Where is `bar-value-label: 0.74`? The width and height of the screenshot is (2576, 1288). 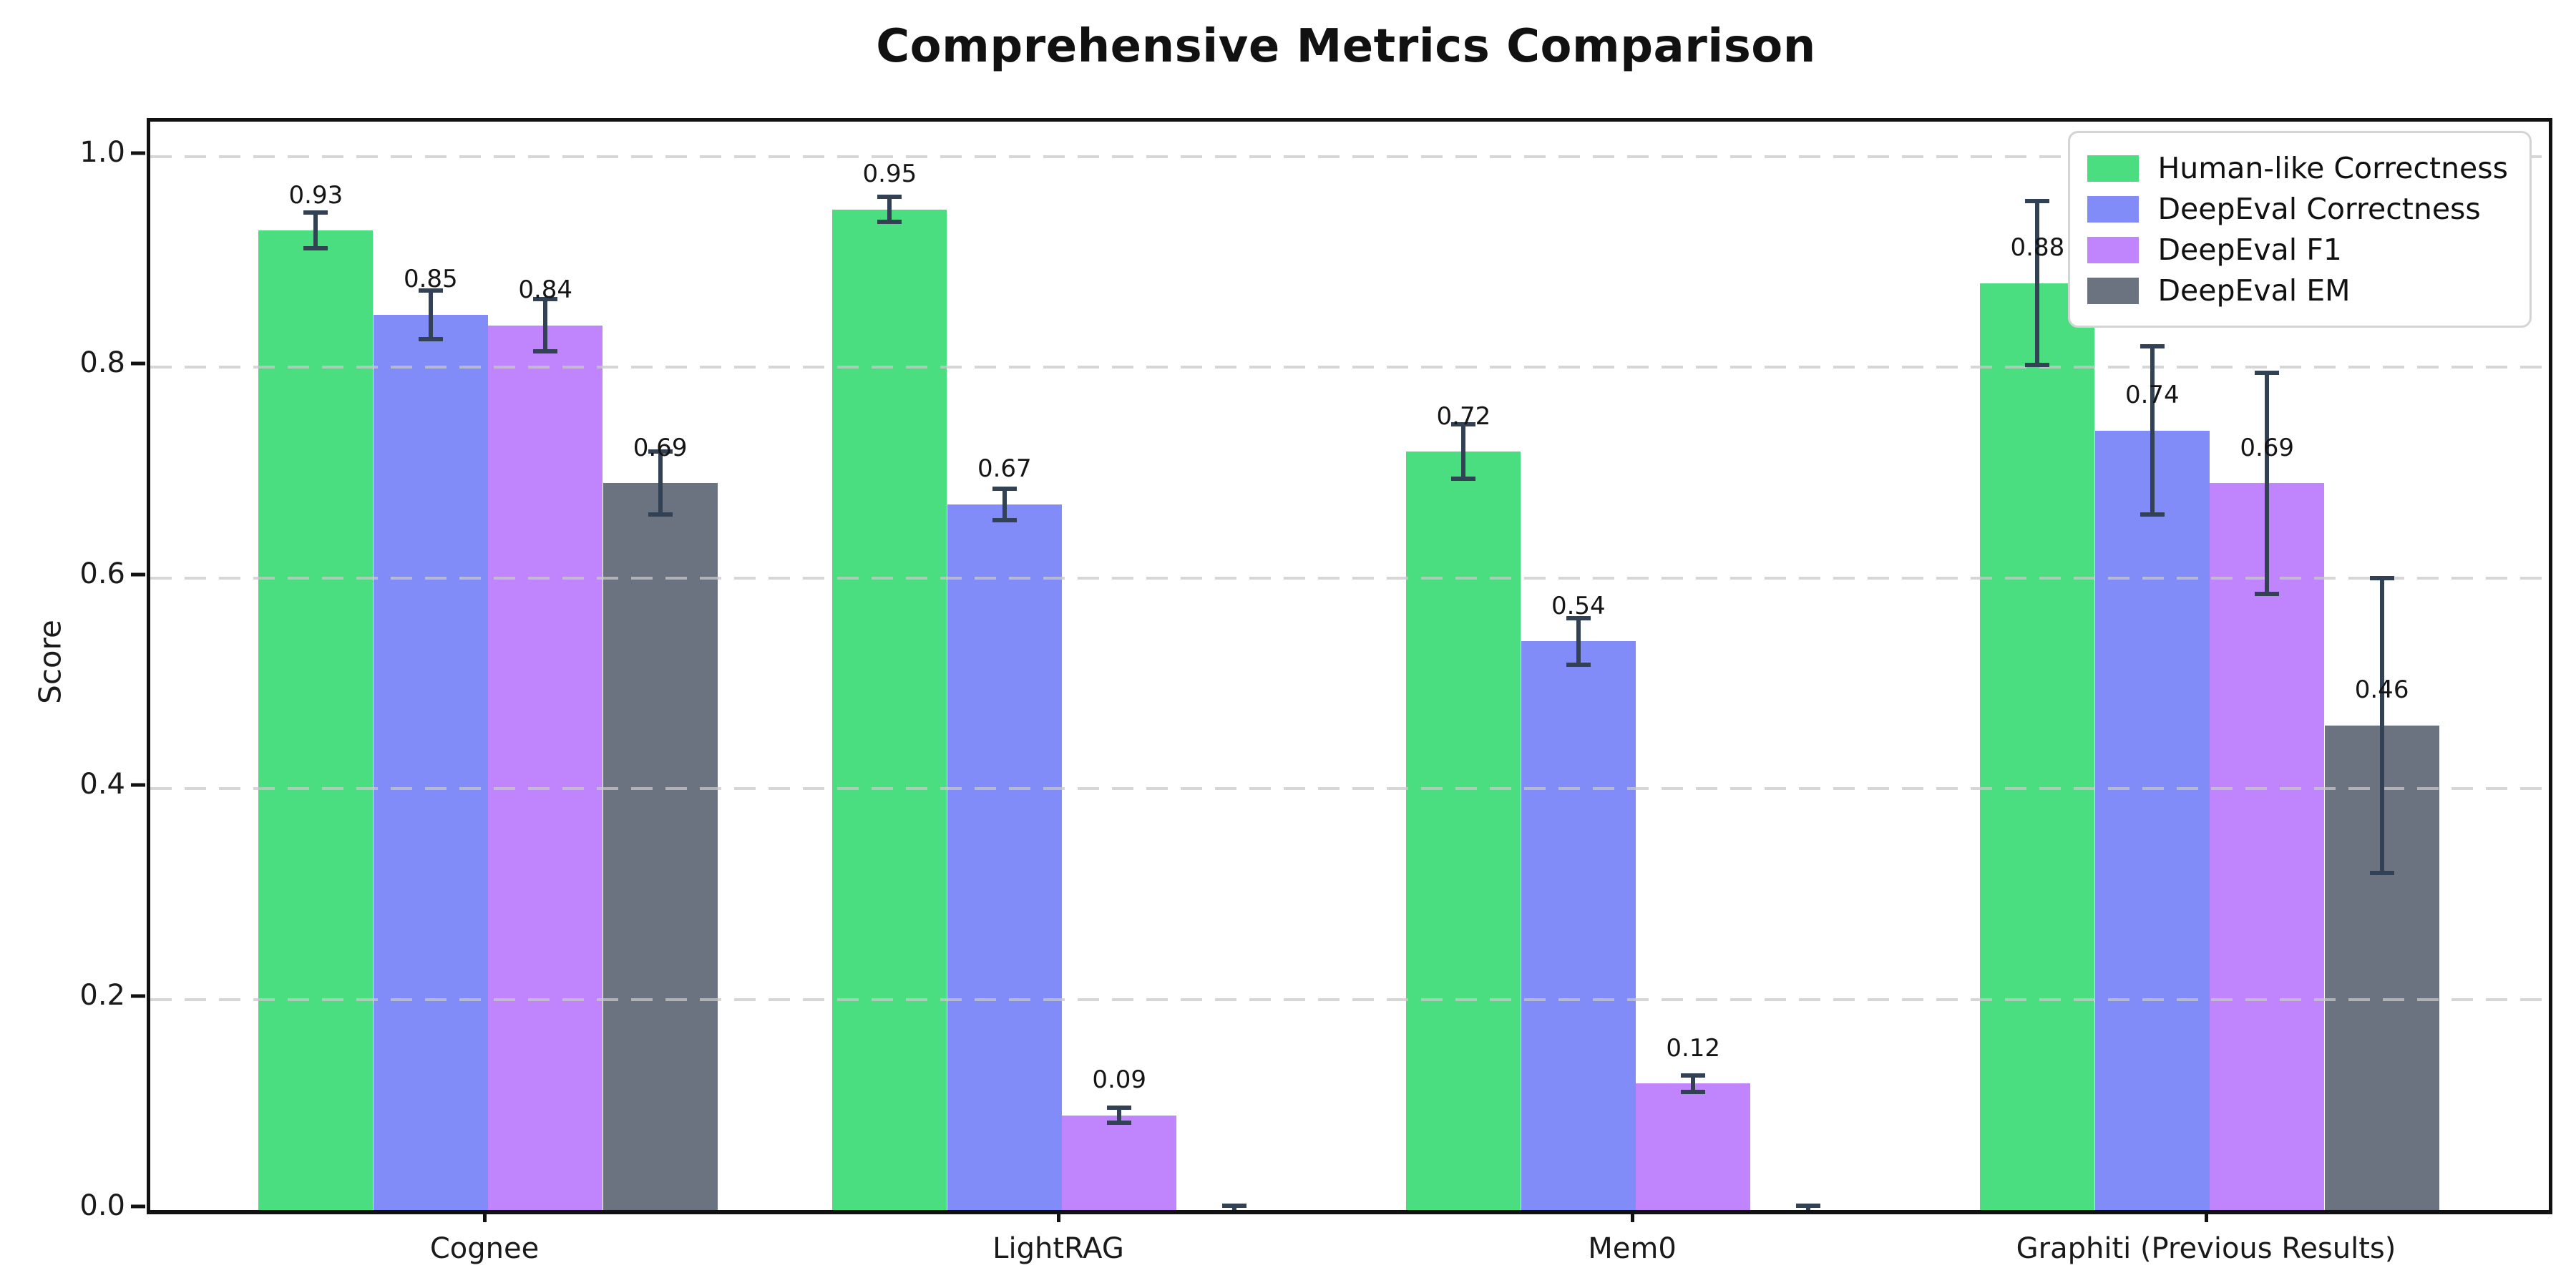 bar-value-label: 0.74 is located at coordinates (2152, 395).